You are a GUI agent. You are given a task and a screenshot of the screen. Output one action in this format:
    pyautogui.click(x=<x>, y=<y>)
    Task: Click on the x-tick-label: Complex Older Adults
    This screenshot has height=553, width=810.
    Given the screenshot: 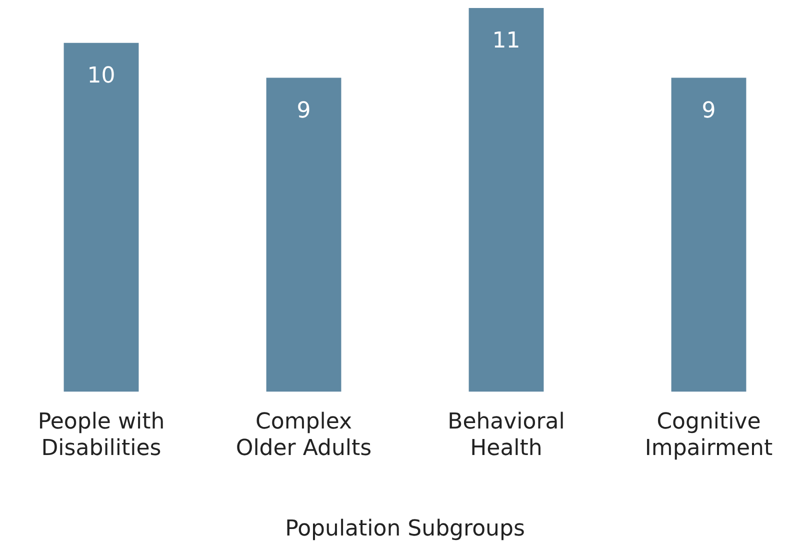 What is the action you would take?
    pyautogui.click(x=304, y=436)
    